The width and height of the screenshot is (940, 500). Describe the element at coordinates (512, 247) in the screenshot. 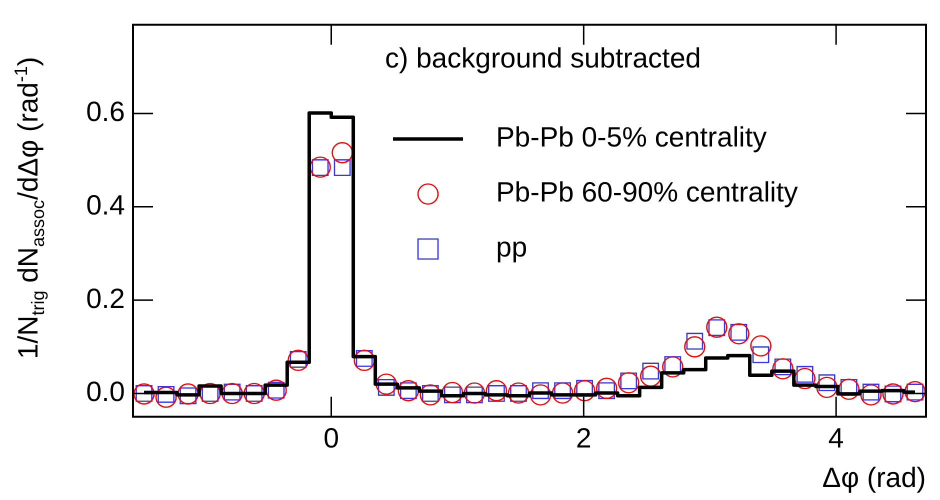

I see `legend-label: pp` at that location.